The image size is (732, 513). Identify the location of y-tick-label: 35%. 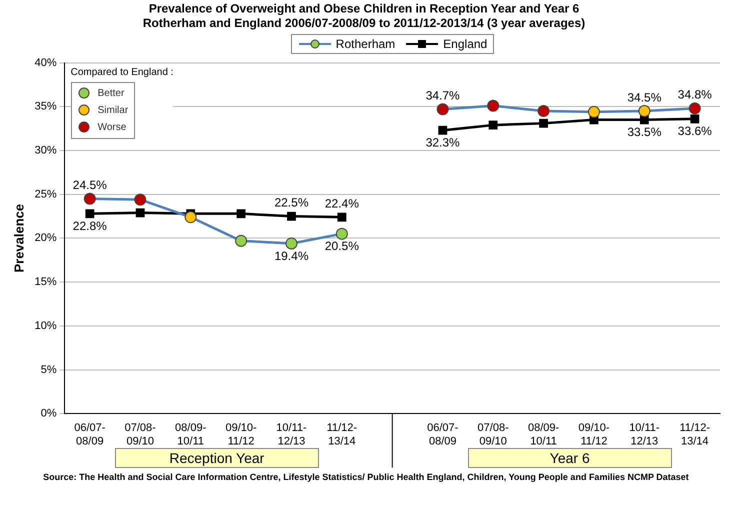
(45, 106).